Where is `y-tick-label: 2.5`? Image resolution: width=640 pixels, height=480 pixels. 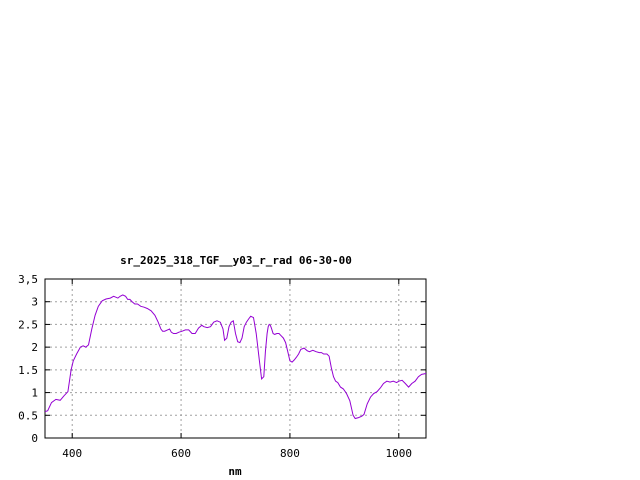
y-tick-label: 2.5 is located at coordinates (28, 324).